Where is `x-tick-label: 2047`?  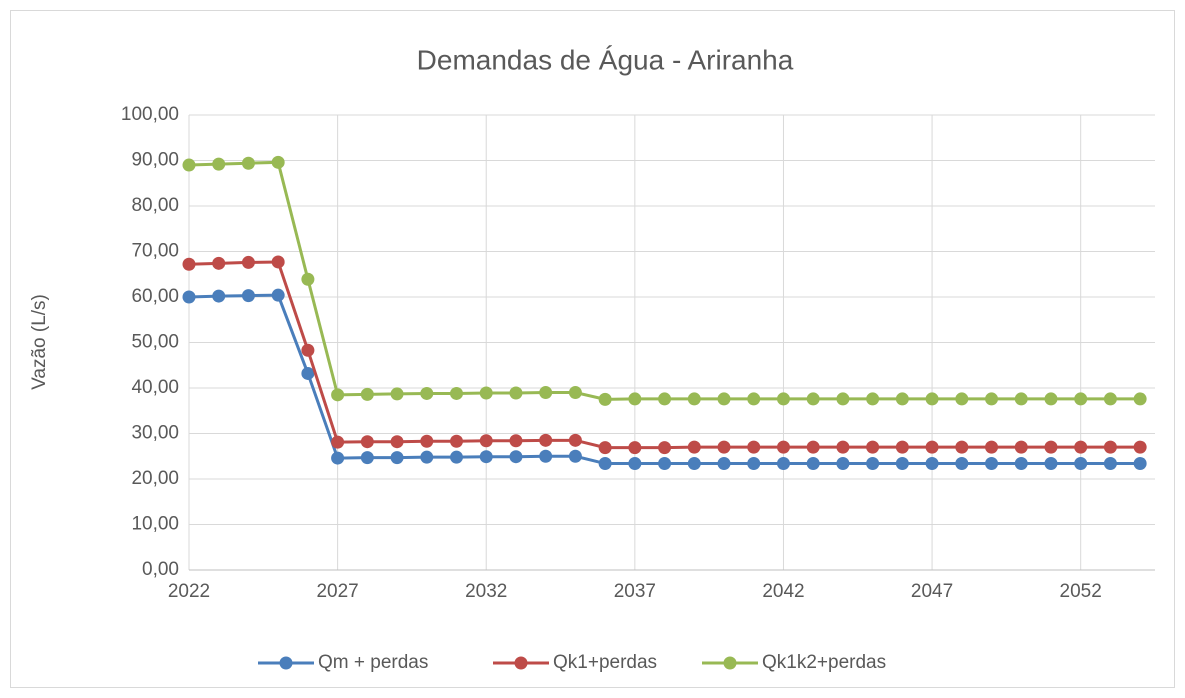 x-tick-label: 2047 is located at coordinates (932, 591).